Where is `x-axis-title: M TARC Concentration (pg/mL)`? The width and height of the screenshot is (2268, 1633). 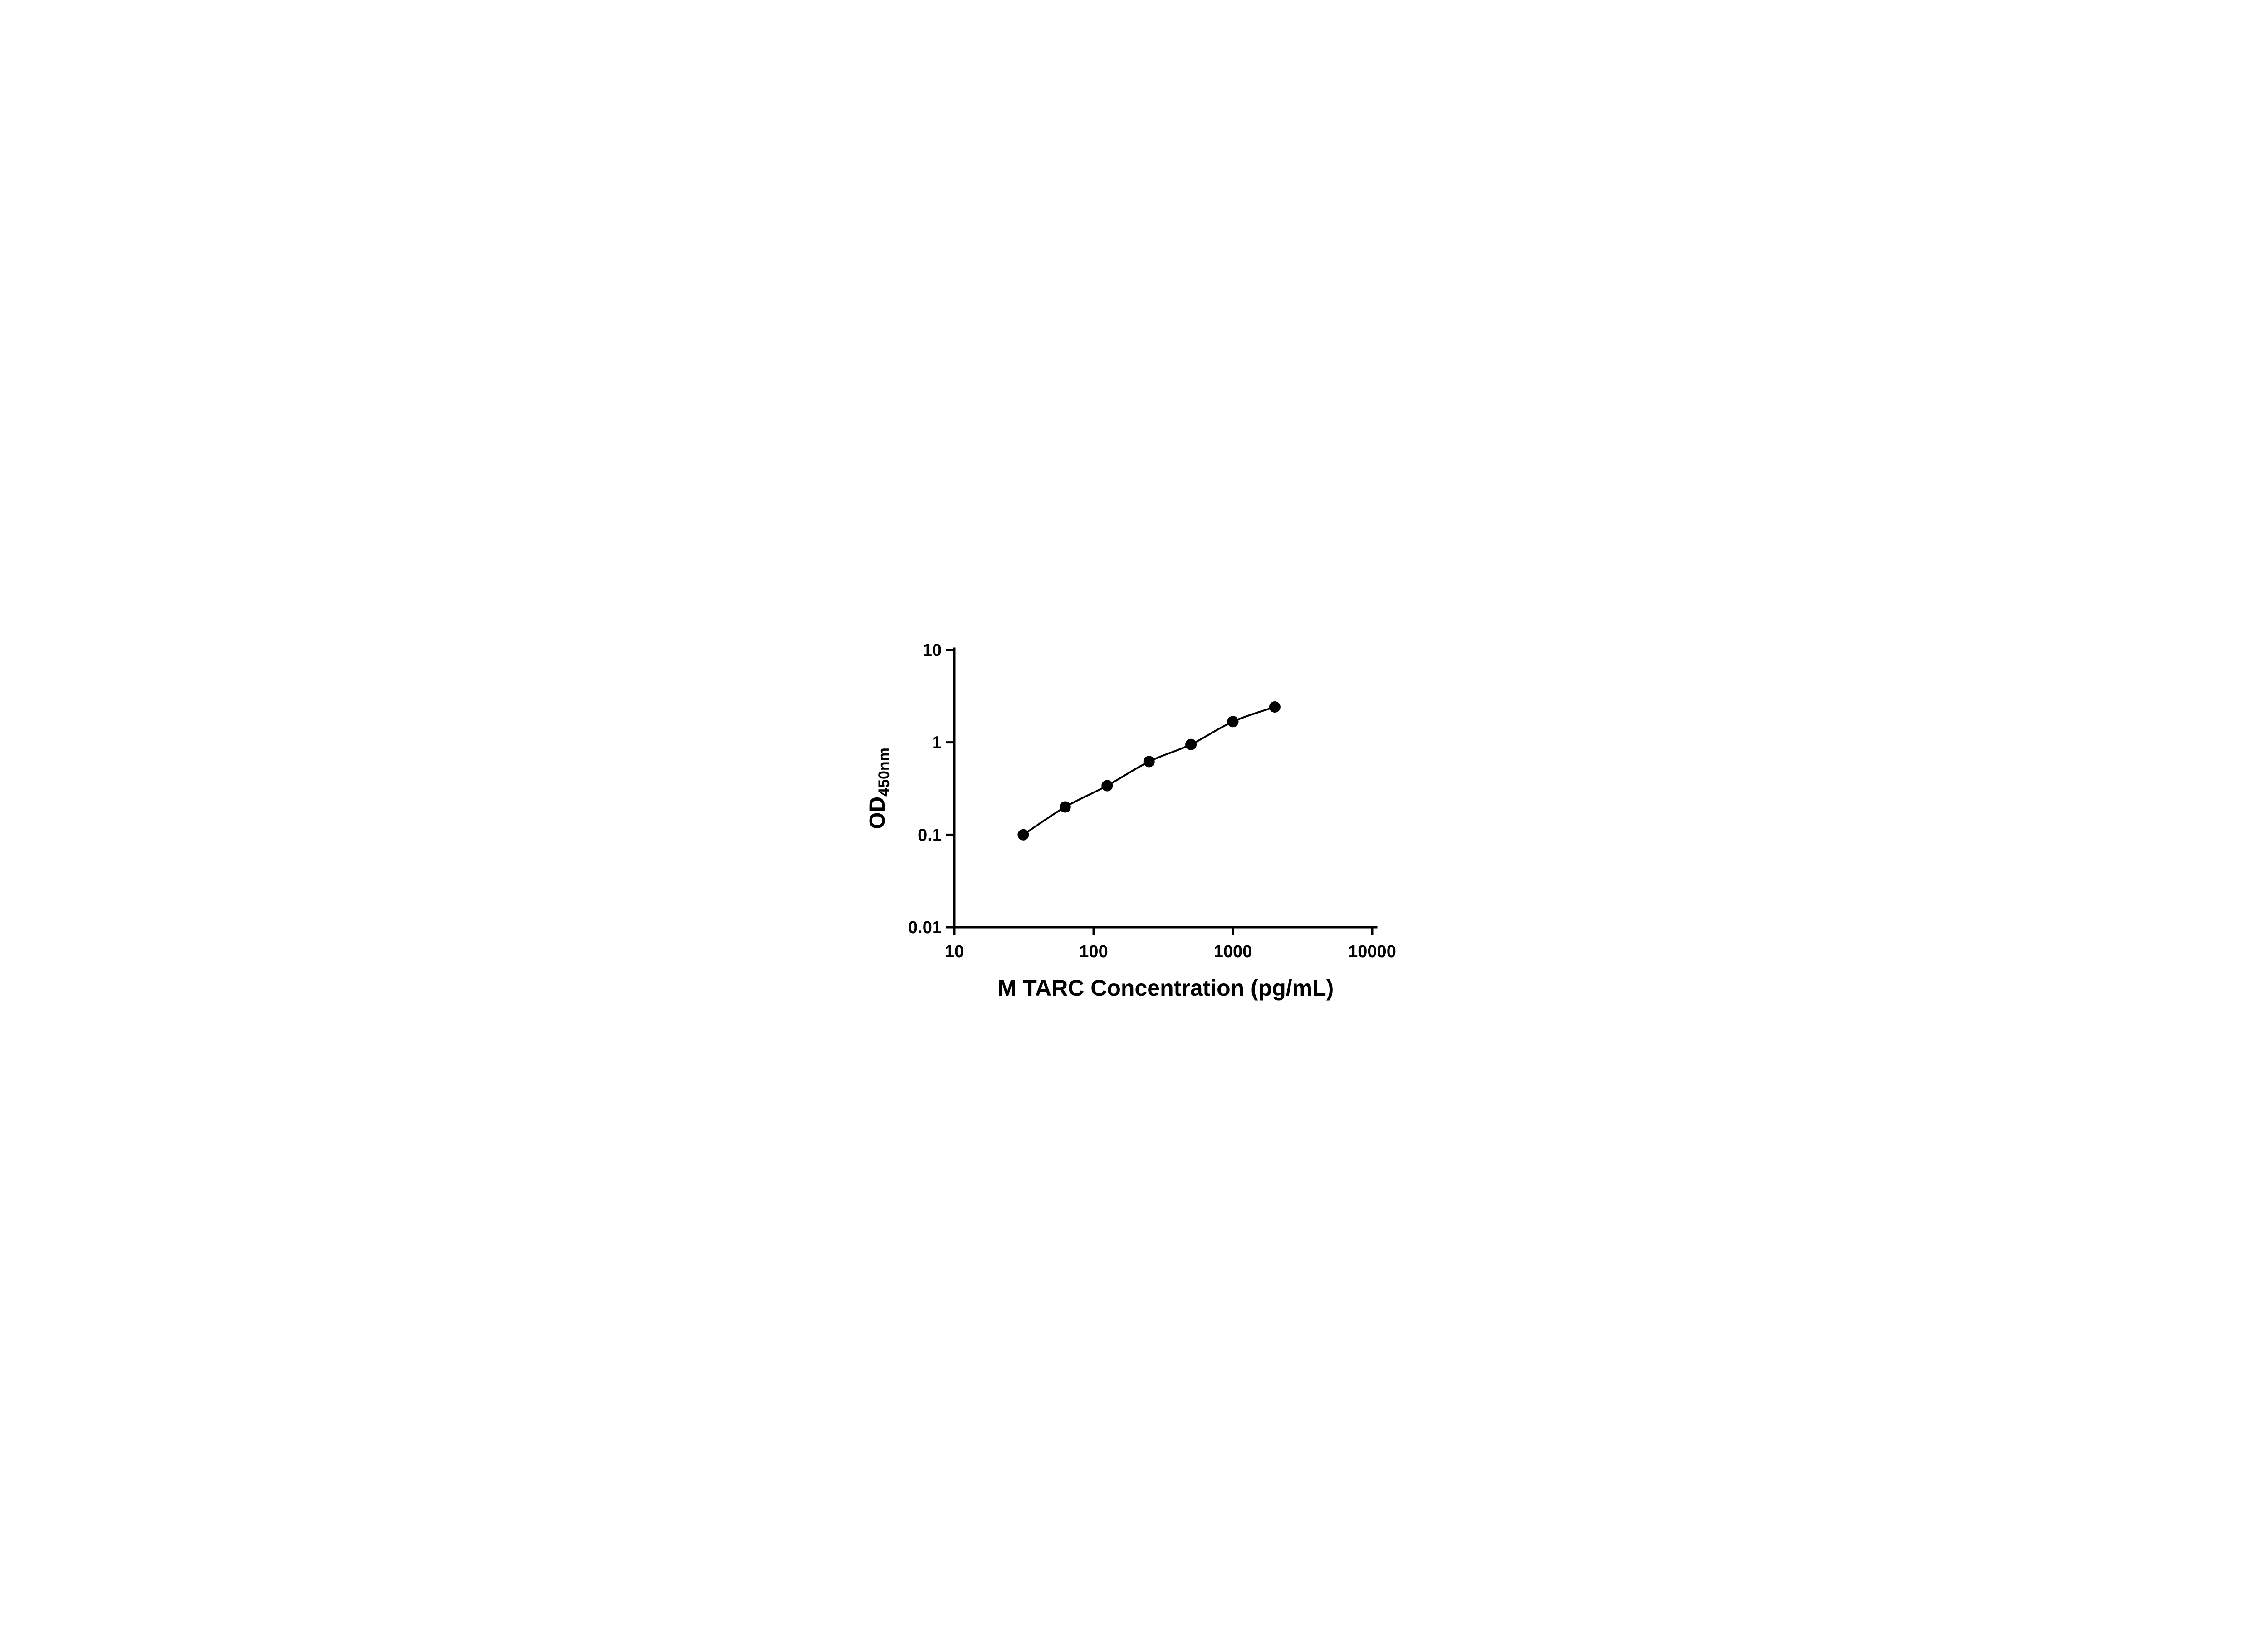 x-axis-title: M TARC Concentration (pg/mL) is located at coordinates (1166, 988).